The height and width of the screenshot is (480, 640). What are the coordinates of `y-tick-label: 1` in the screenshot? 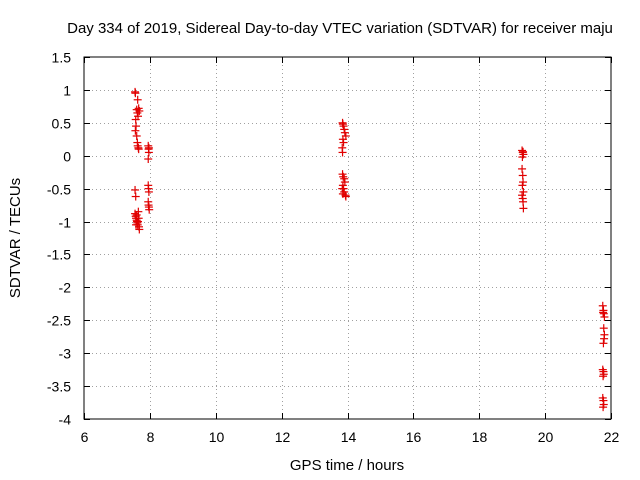 It's located at (67, 91).